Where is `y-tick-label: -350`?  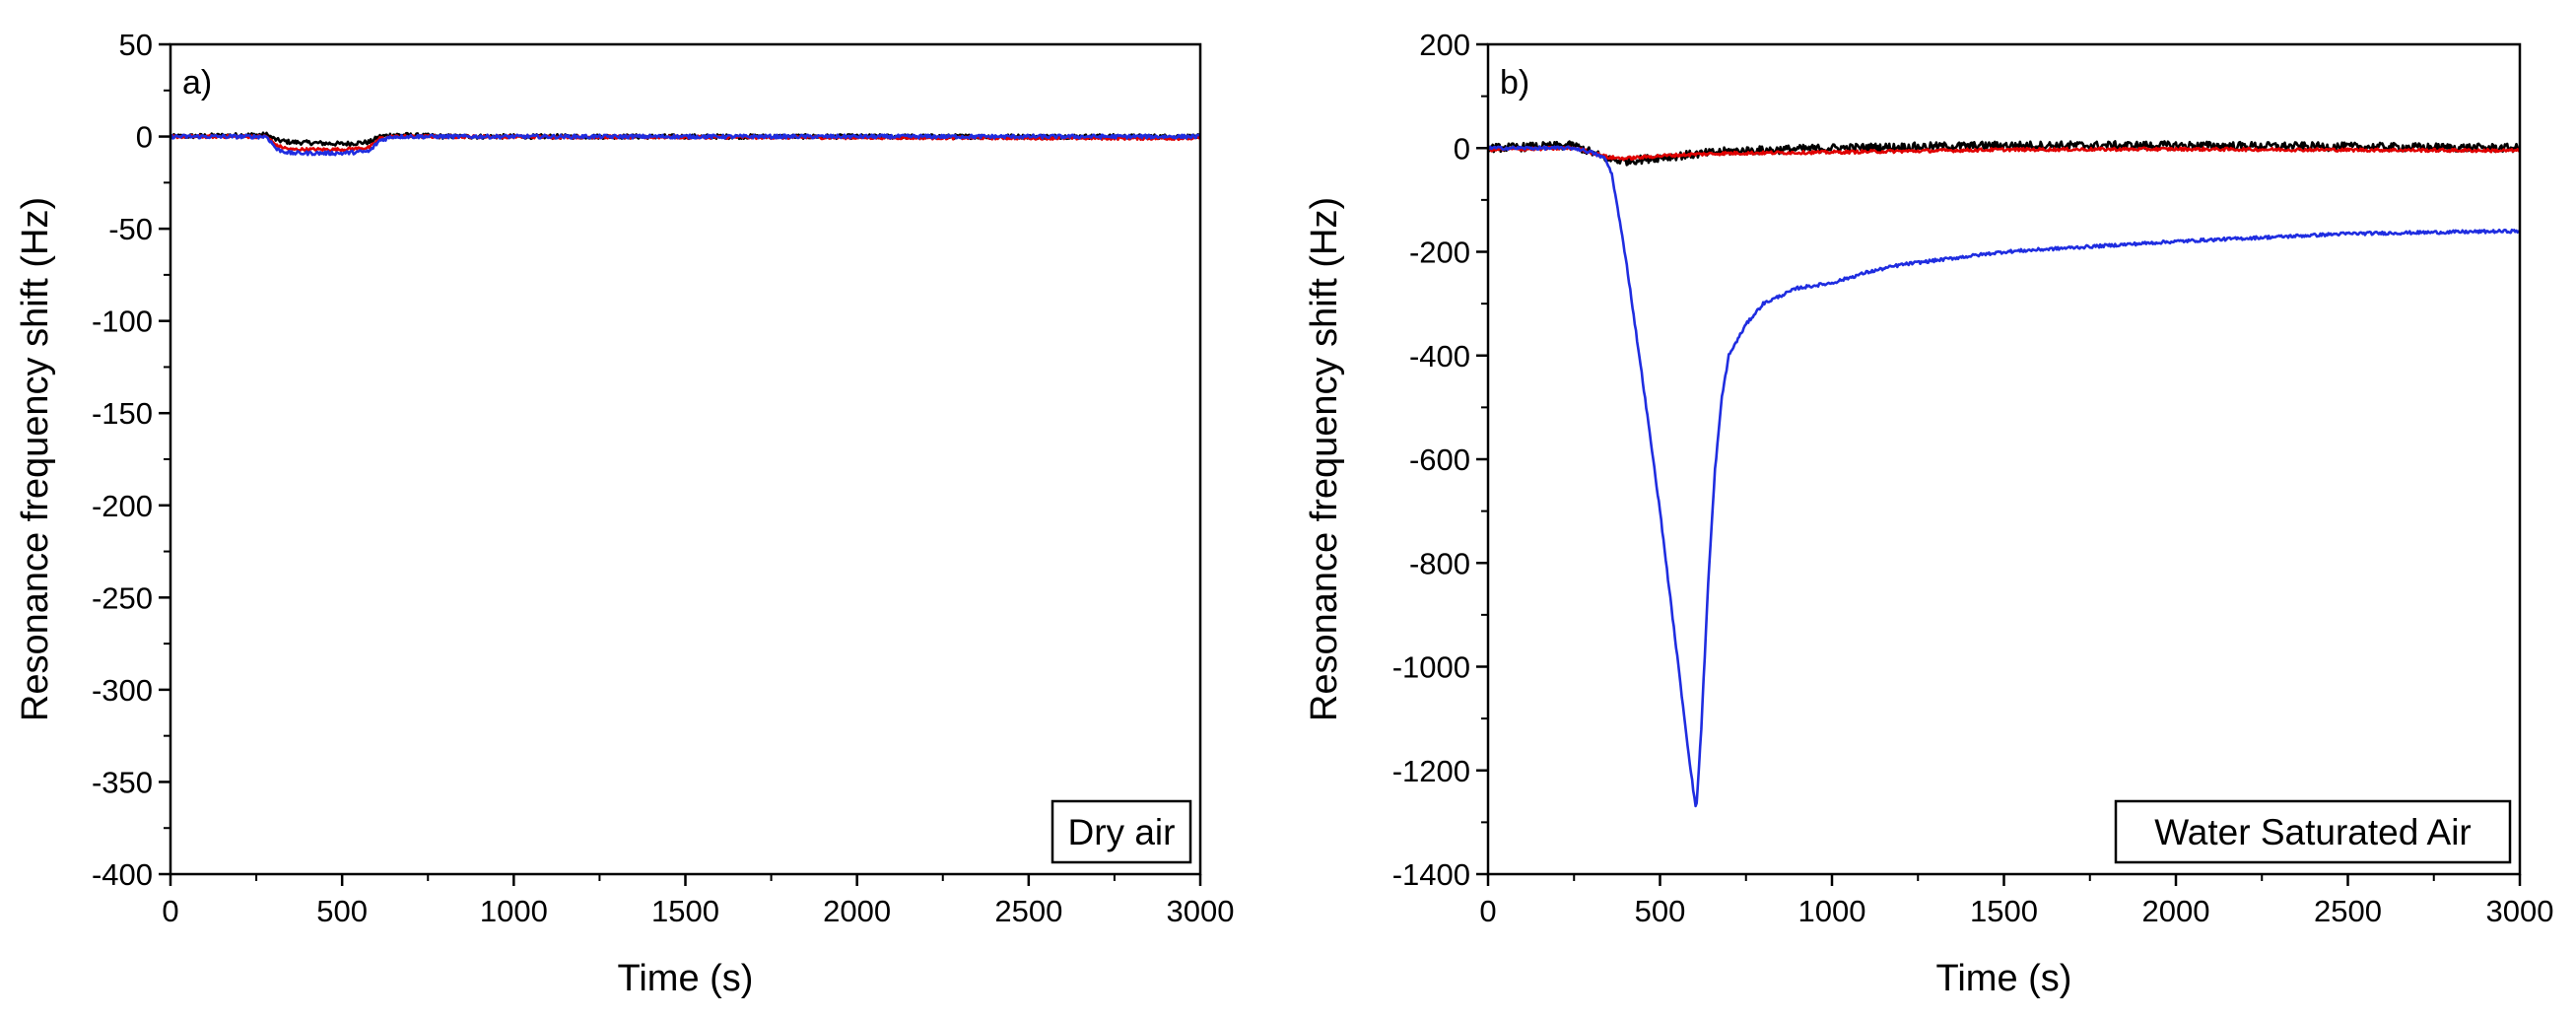 y-tick-label: -350 is located at coordinates (122, 782).